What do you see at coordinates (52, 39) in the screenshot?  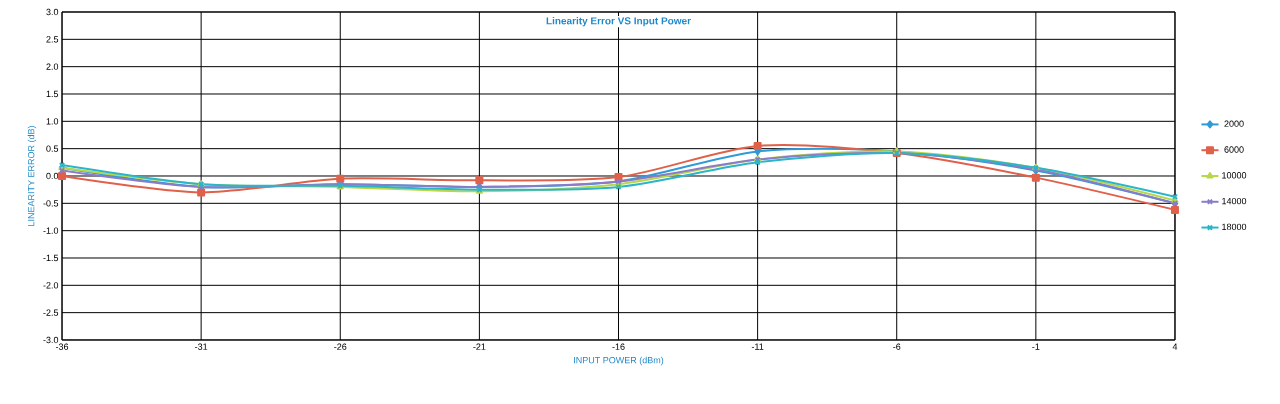 I see `y-tick-label: 2.5` at bounding box center [52, 39].